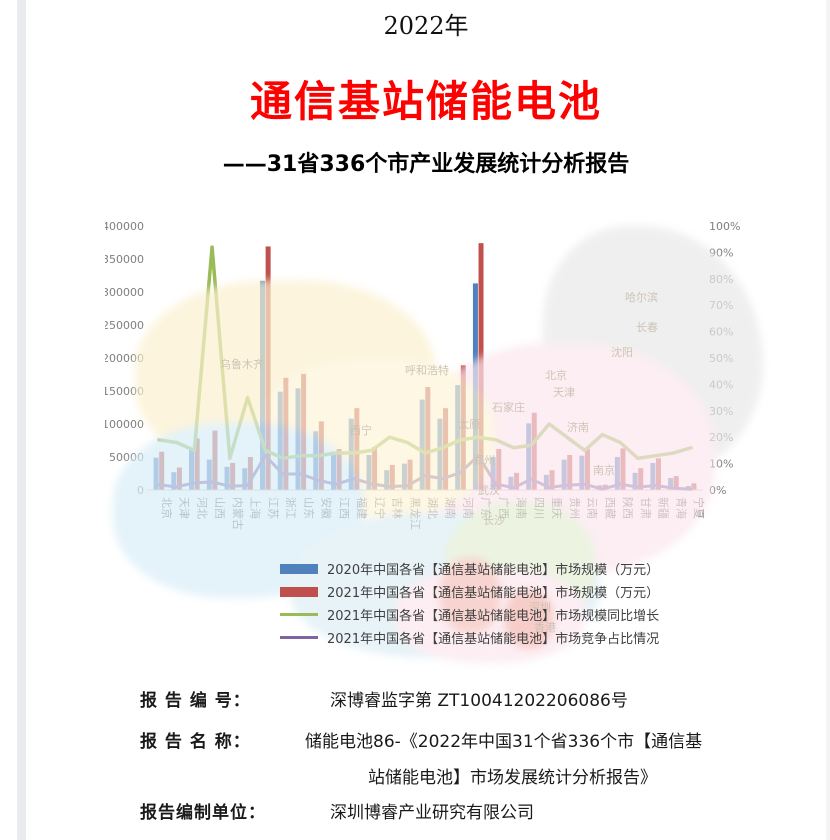 This screenshot has width=830, height=840. What do you see at coordinates (493, 639) in the screenshot?
I see `legend-label: 2021年中国各省【通信基站储能电池】市场竞争占比情况` at bounding box center [493, 639].